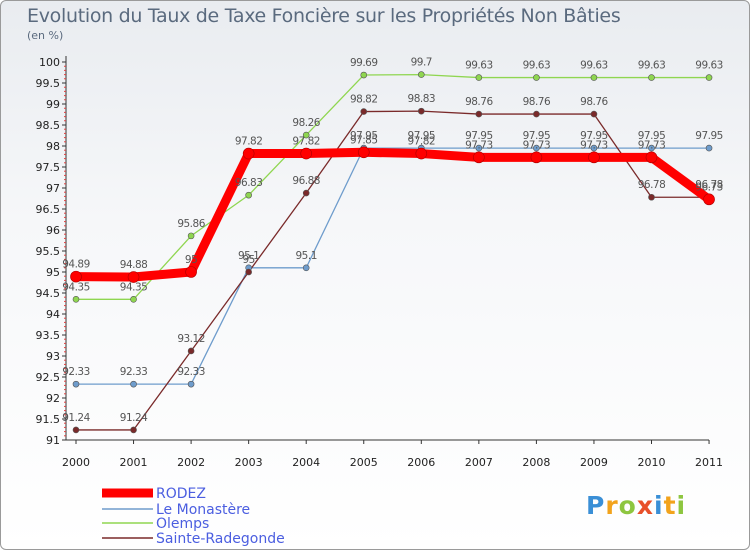 This screenshot has height=550, width=750. Describe the element at coordinates (249, 183) in the screenshot. I see `data-label: 96.83` at that location.